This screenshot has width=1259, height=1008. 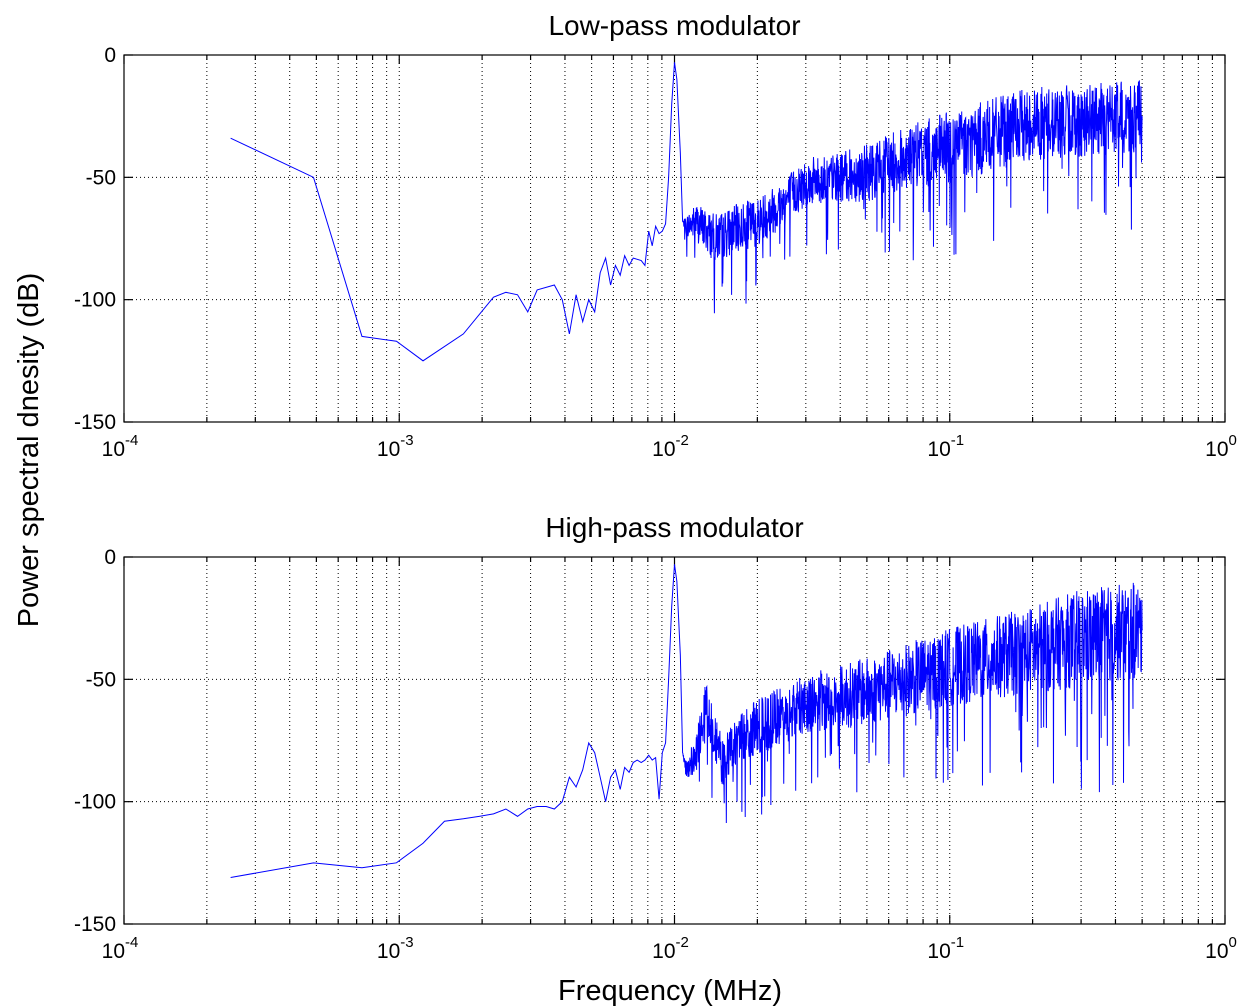 What do you see at coordinates (674, 527) in the screenshot?
I see `chart-title: High-pass modulator` at bounding box center [674, 527].